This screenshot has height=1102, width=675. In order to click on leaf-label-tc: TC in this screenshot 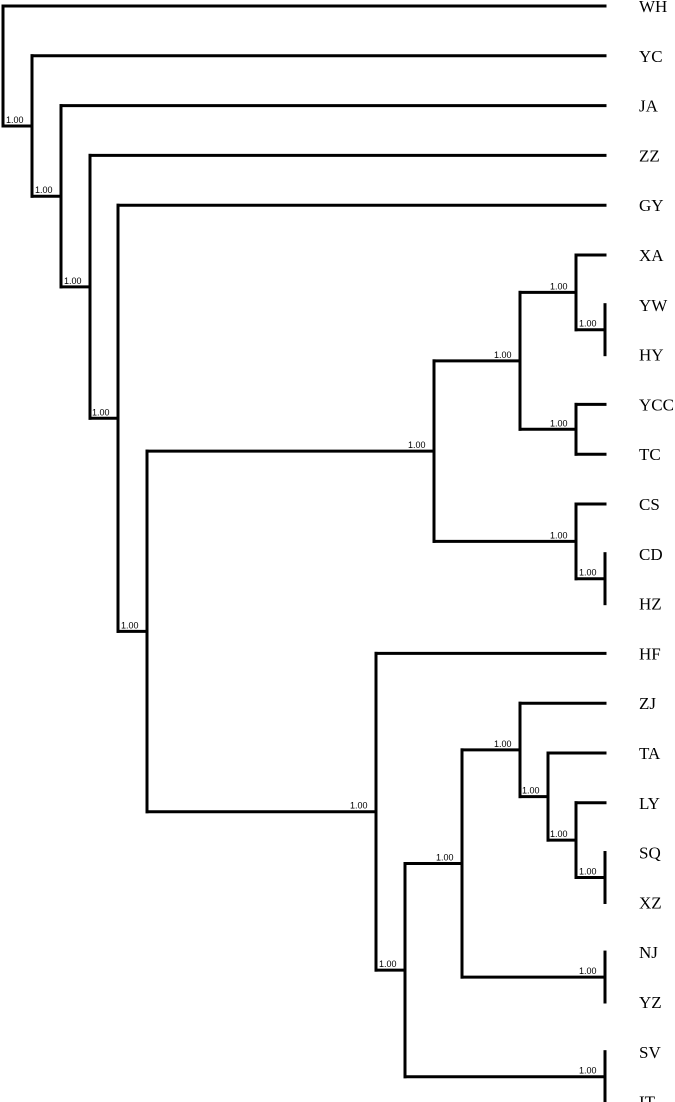, I will do `click(650, 454)`.